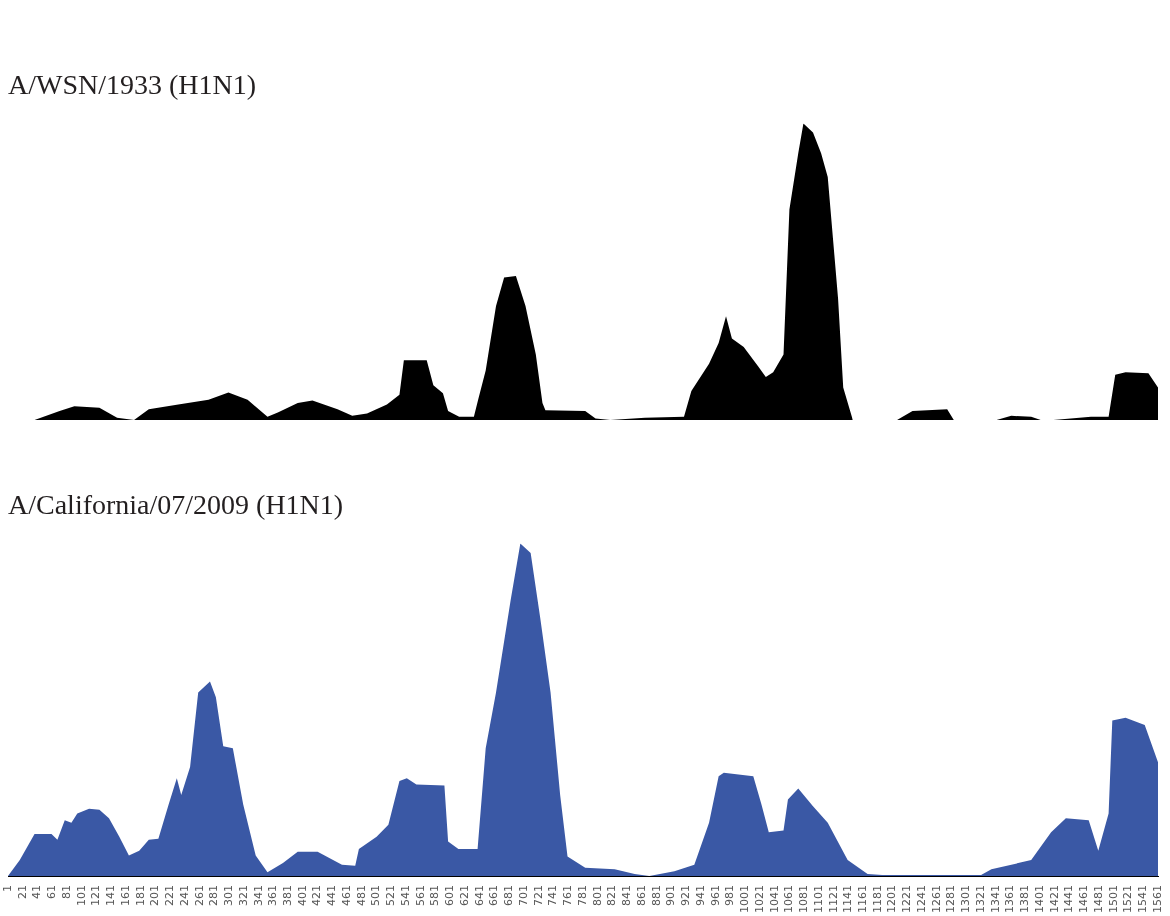 The height and width of the screenshot is (916, 1170). Describe the element at coordinates (132, 85) in the screenshot. I see `chart-title: A/WSN/1933 (H1N1)` at that location.